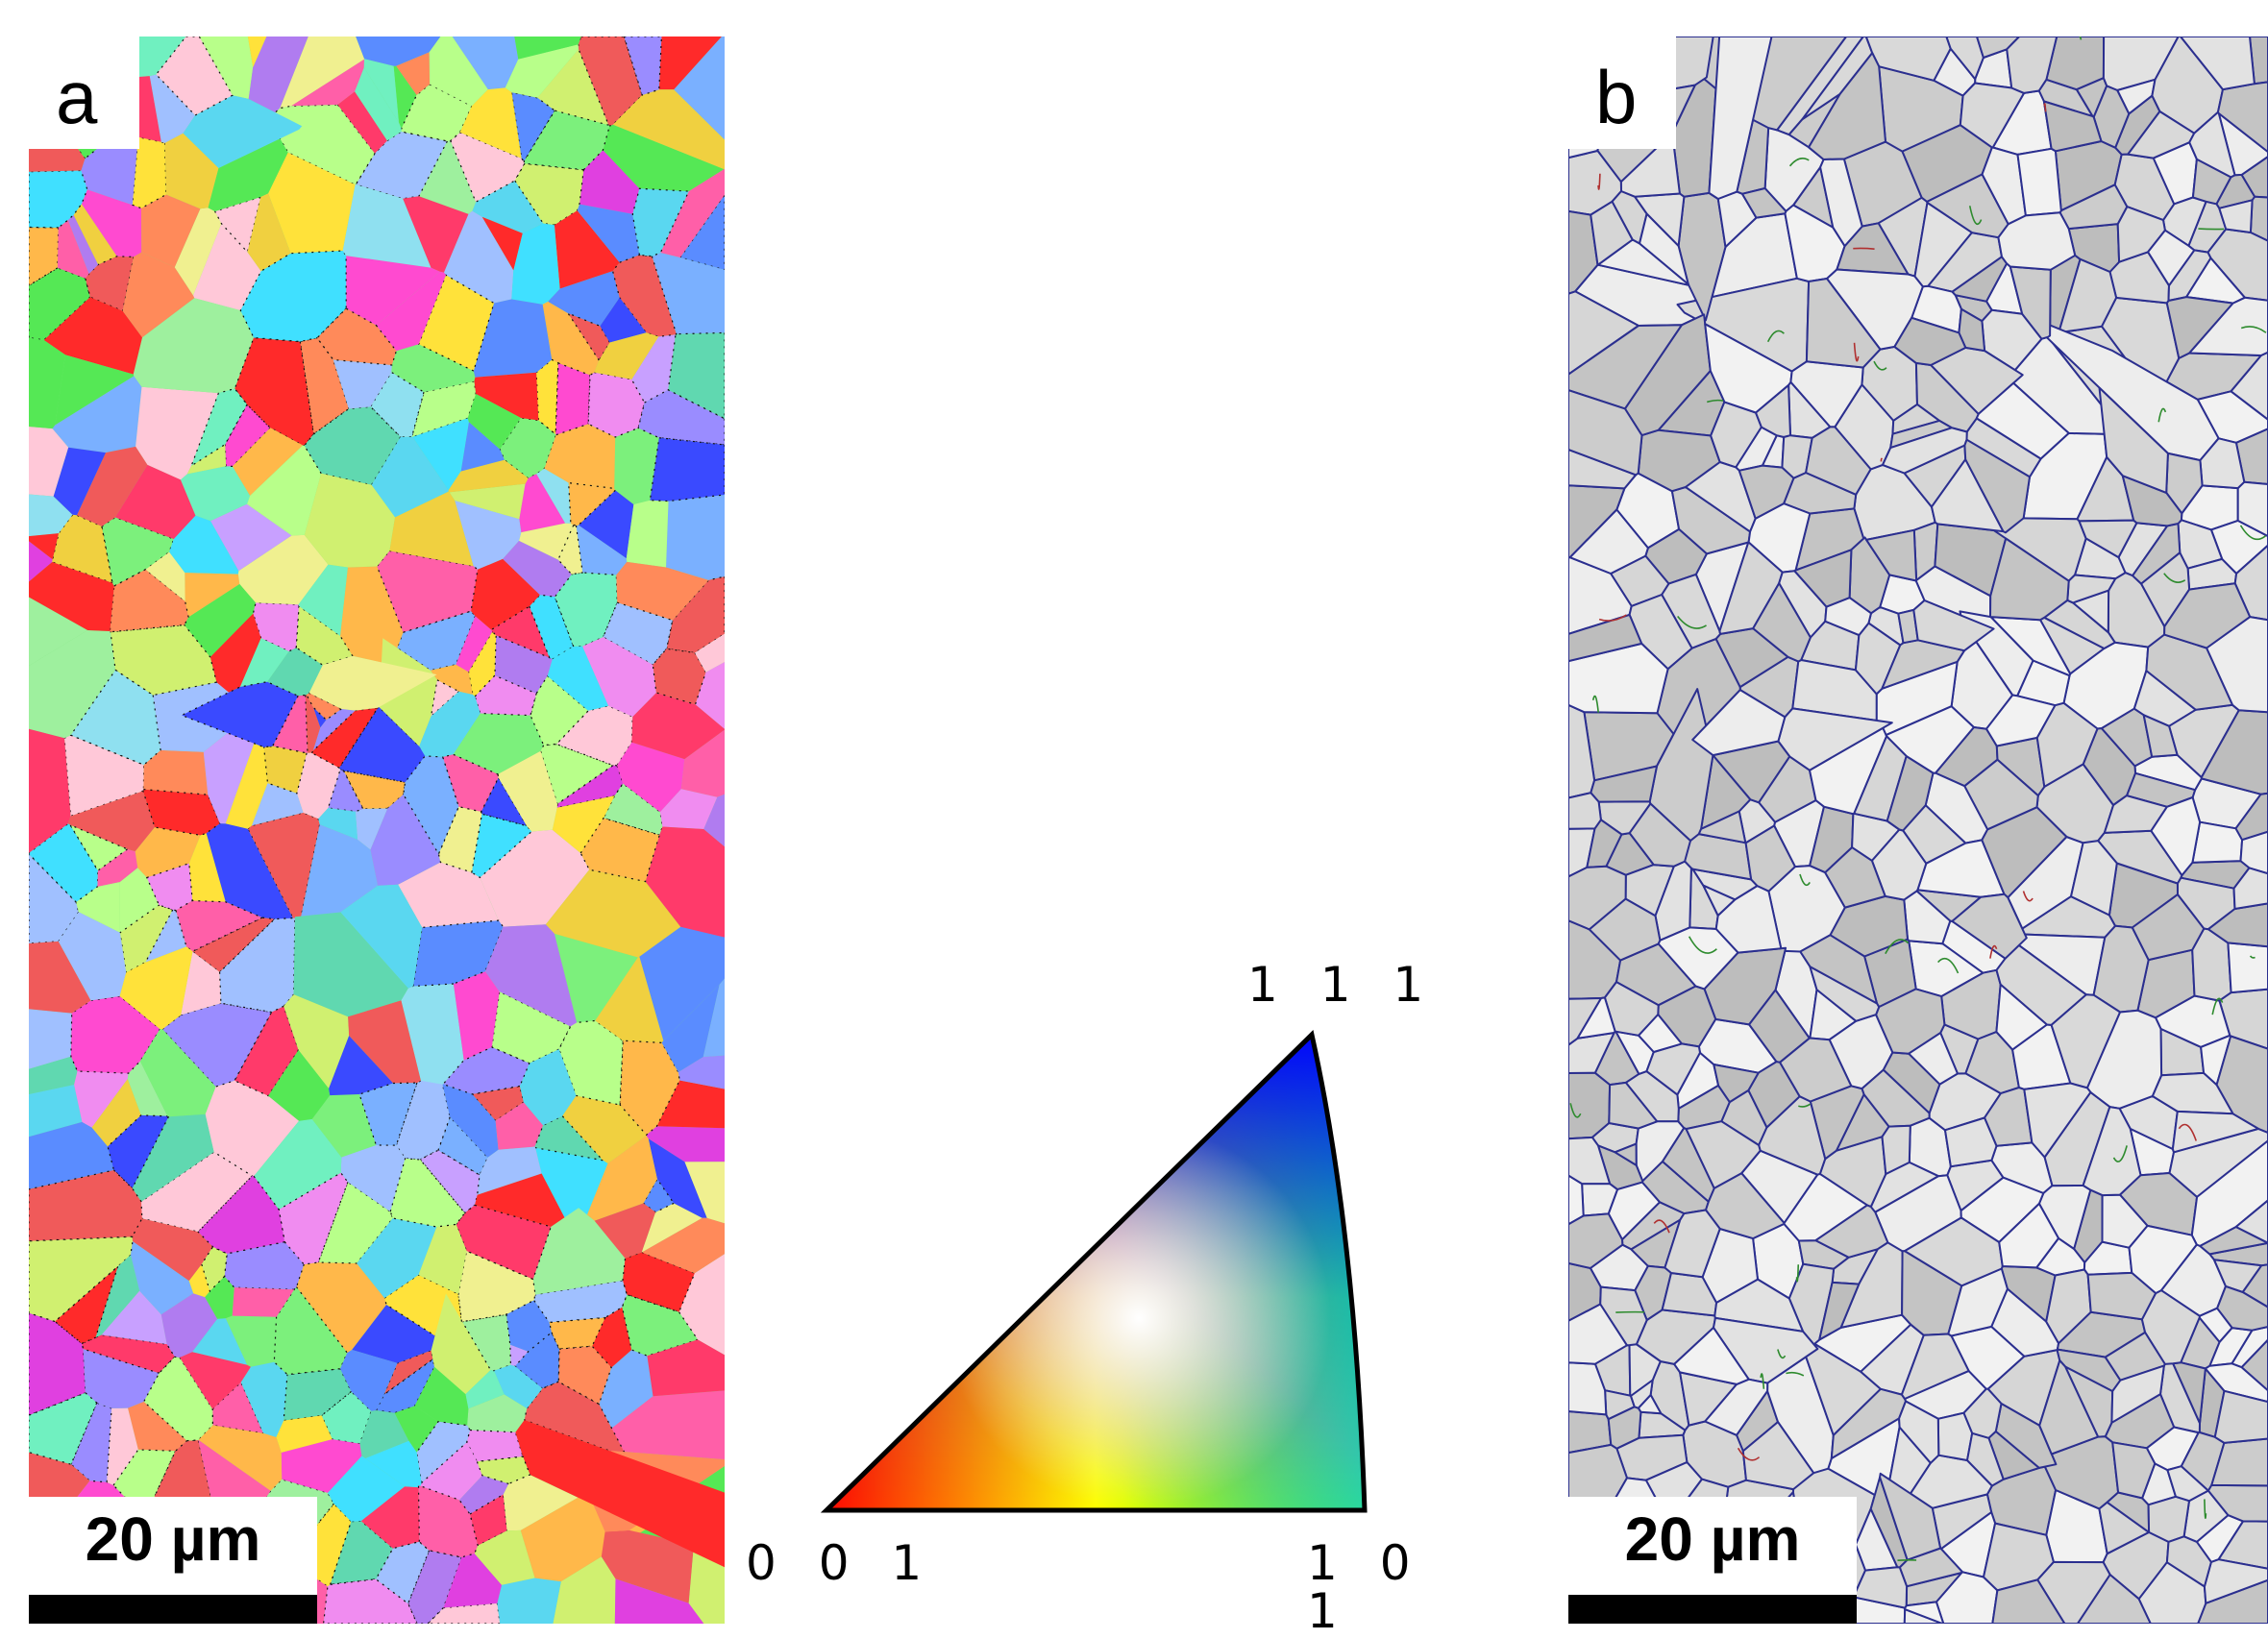  I want to click on scalebar-line-b, so click(1712, 1609).